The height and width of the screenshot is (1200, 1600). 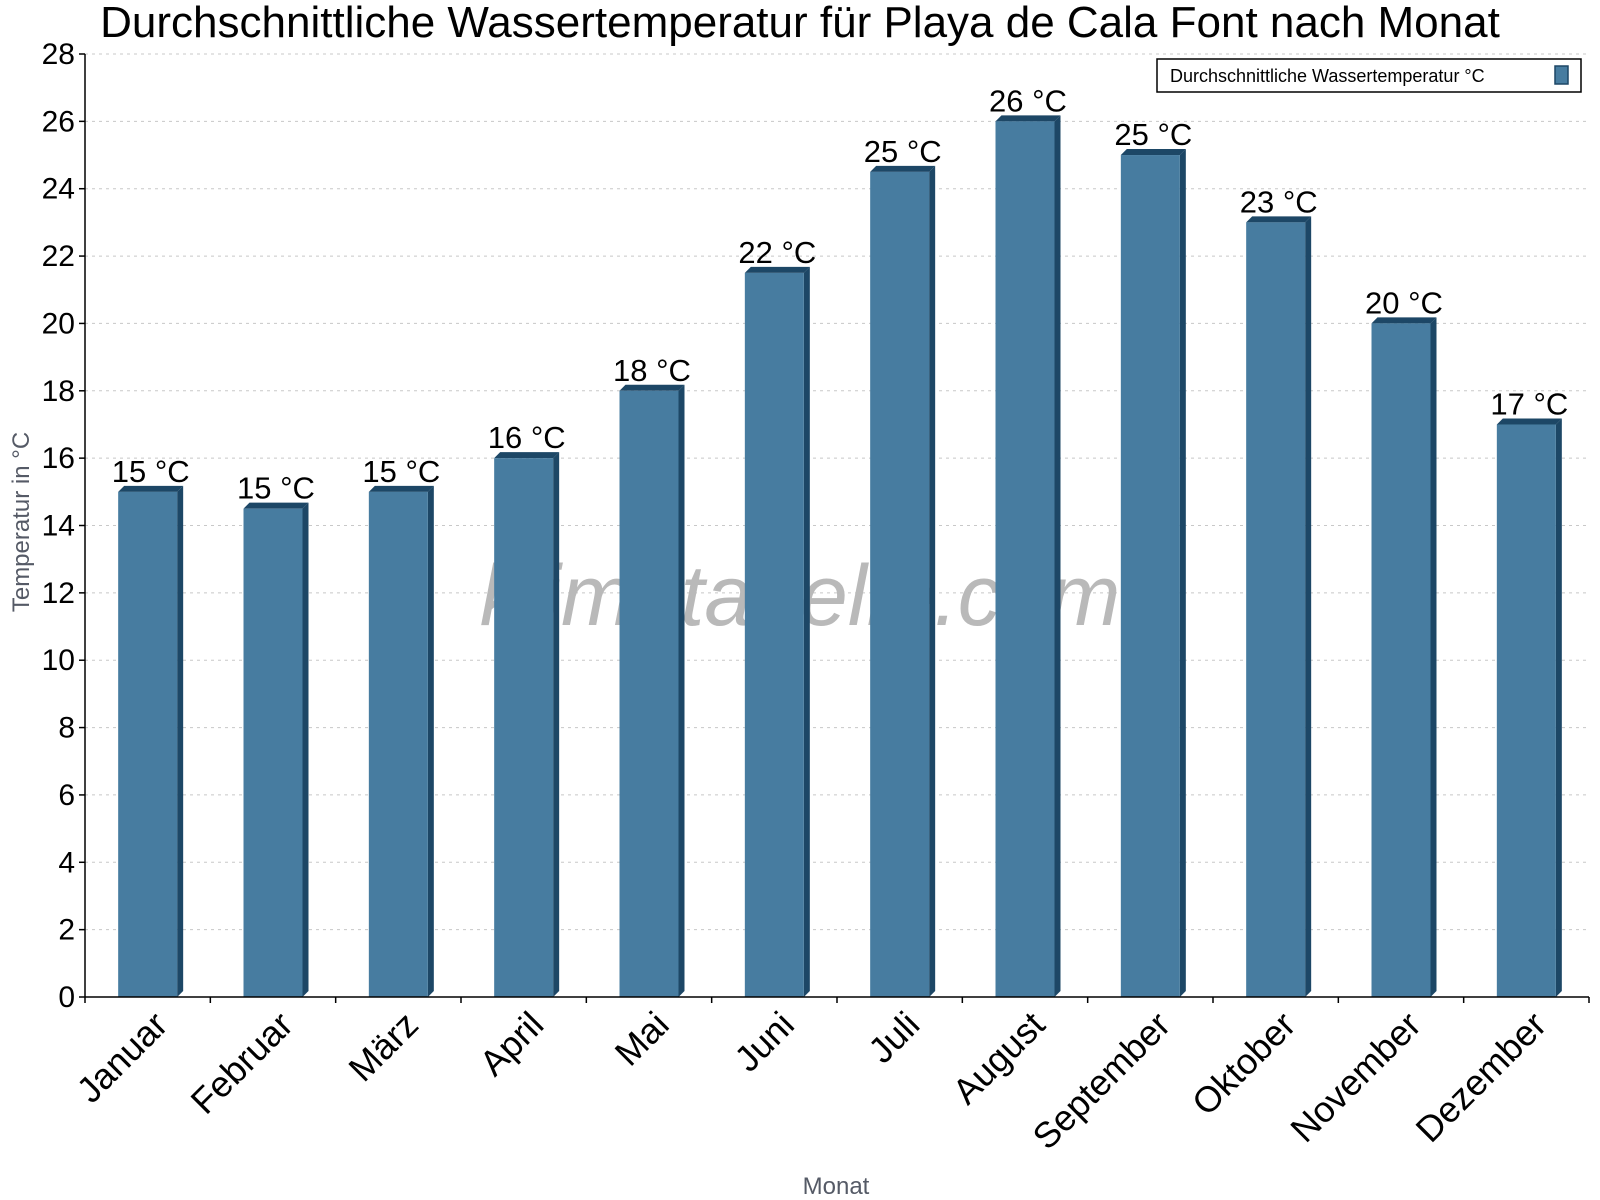 What do you see at coordinates (1404, 302) in the screenshot?
I see `data-label: 20 °C` at bounding box center [1404, 302].